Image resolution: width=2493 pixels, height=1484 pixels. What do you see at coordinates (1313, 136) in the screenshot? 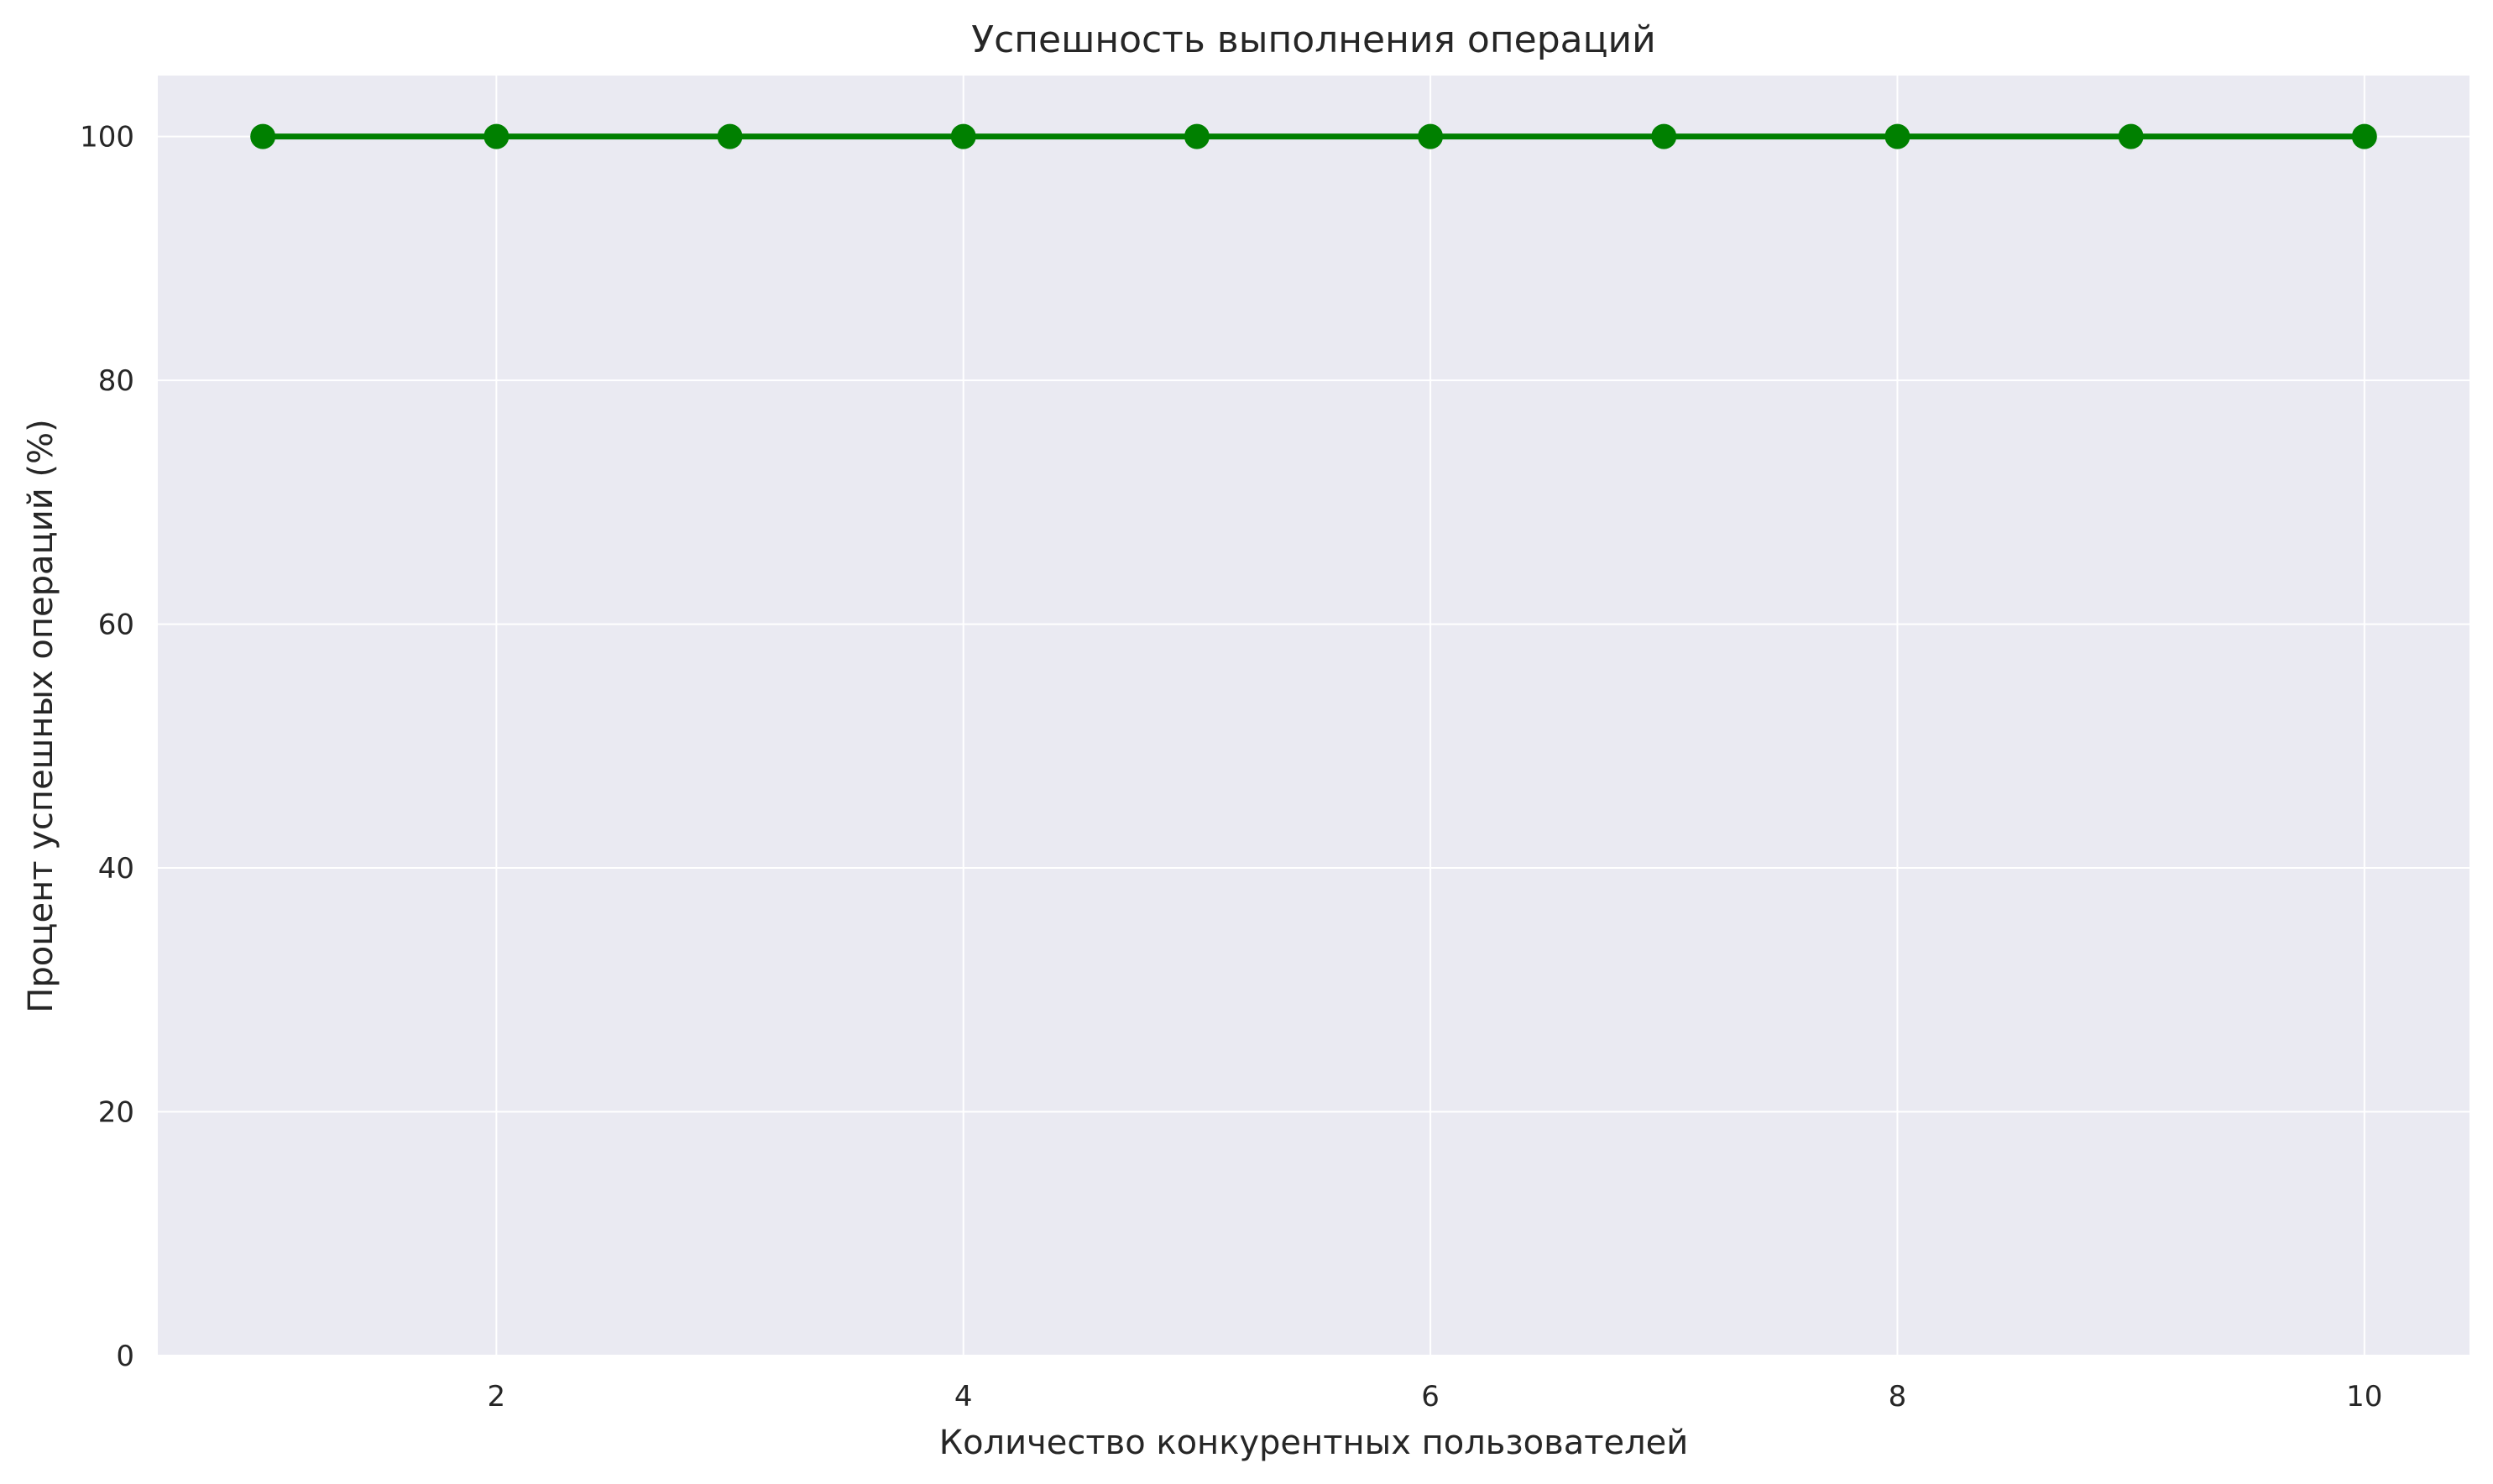
I see `series-layer` at bounding box center [1313, 136].